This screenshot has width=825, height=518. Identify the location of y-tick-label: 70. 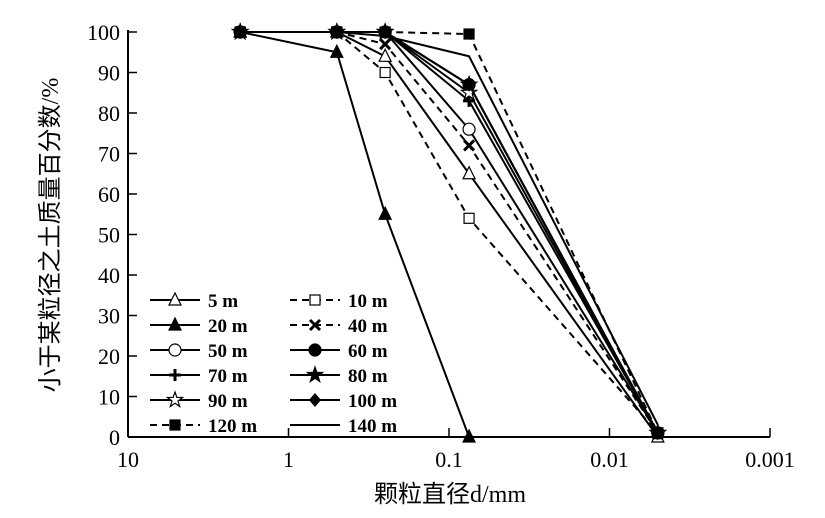
(109, 154).